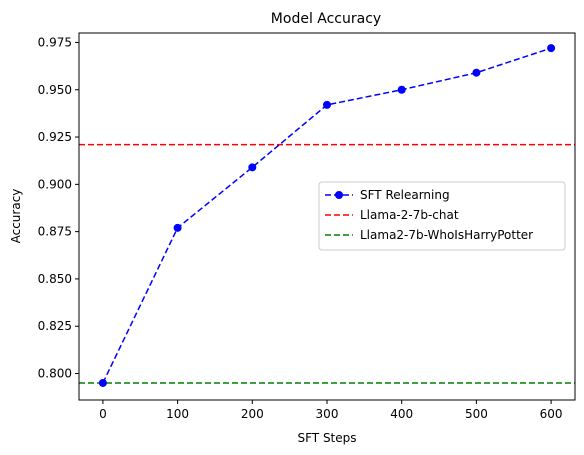 The height and width of the screenshot is (455, 584). What do you see at coordinates (446, 235) in the screenshot?
I see `legend-label: Llama2-7b-WhoIsHarryPotter` at bounding box center [446, 235].